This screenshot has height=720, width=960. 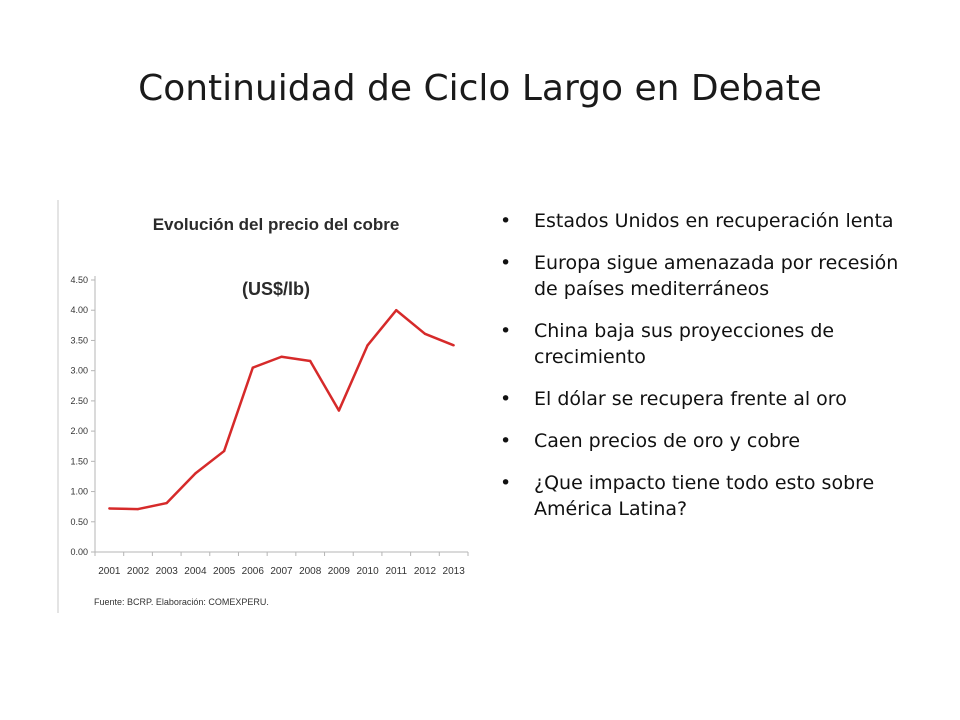 What do you see at coordinates (425, 571) in the screenshot?
I see `x-tick-label: 2012` at bounding box center [425, 571].